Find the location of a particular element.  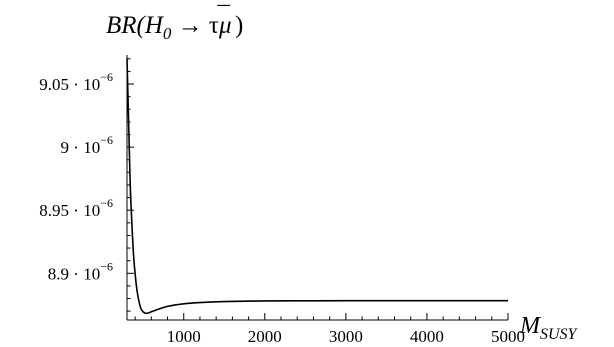

x-axis-label: MSUSY is located at coordinates (549, 328).